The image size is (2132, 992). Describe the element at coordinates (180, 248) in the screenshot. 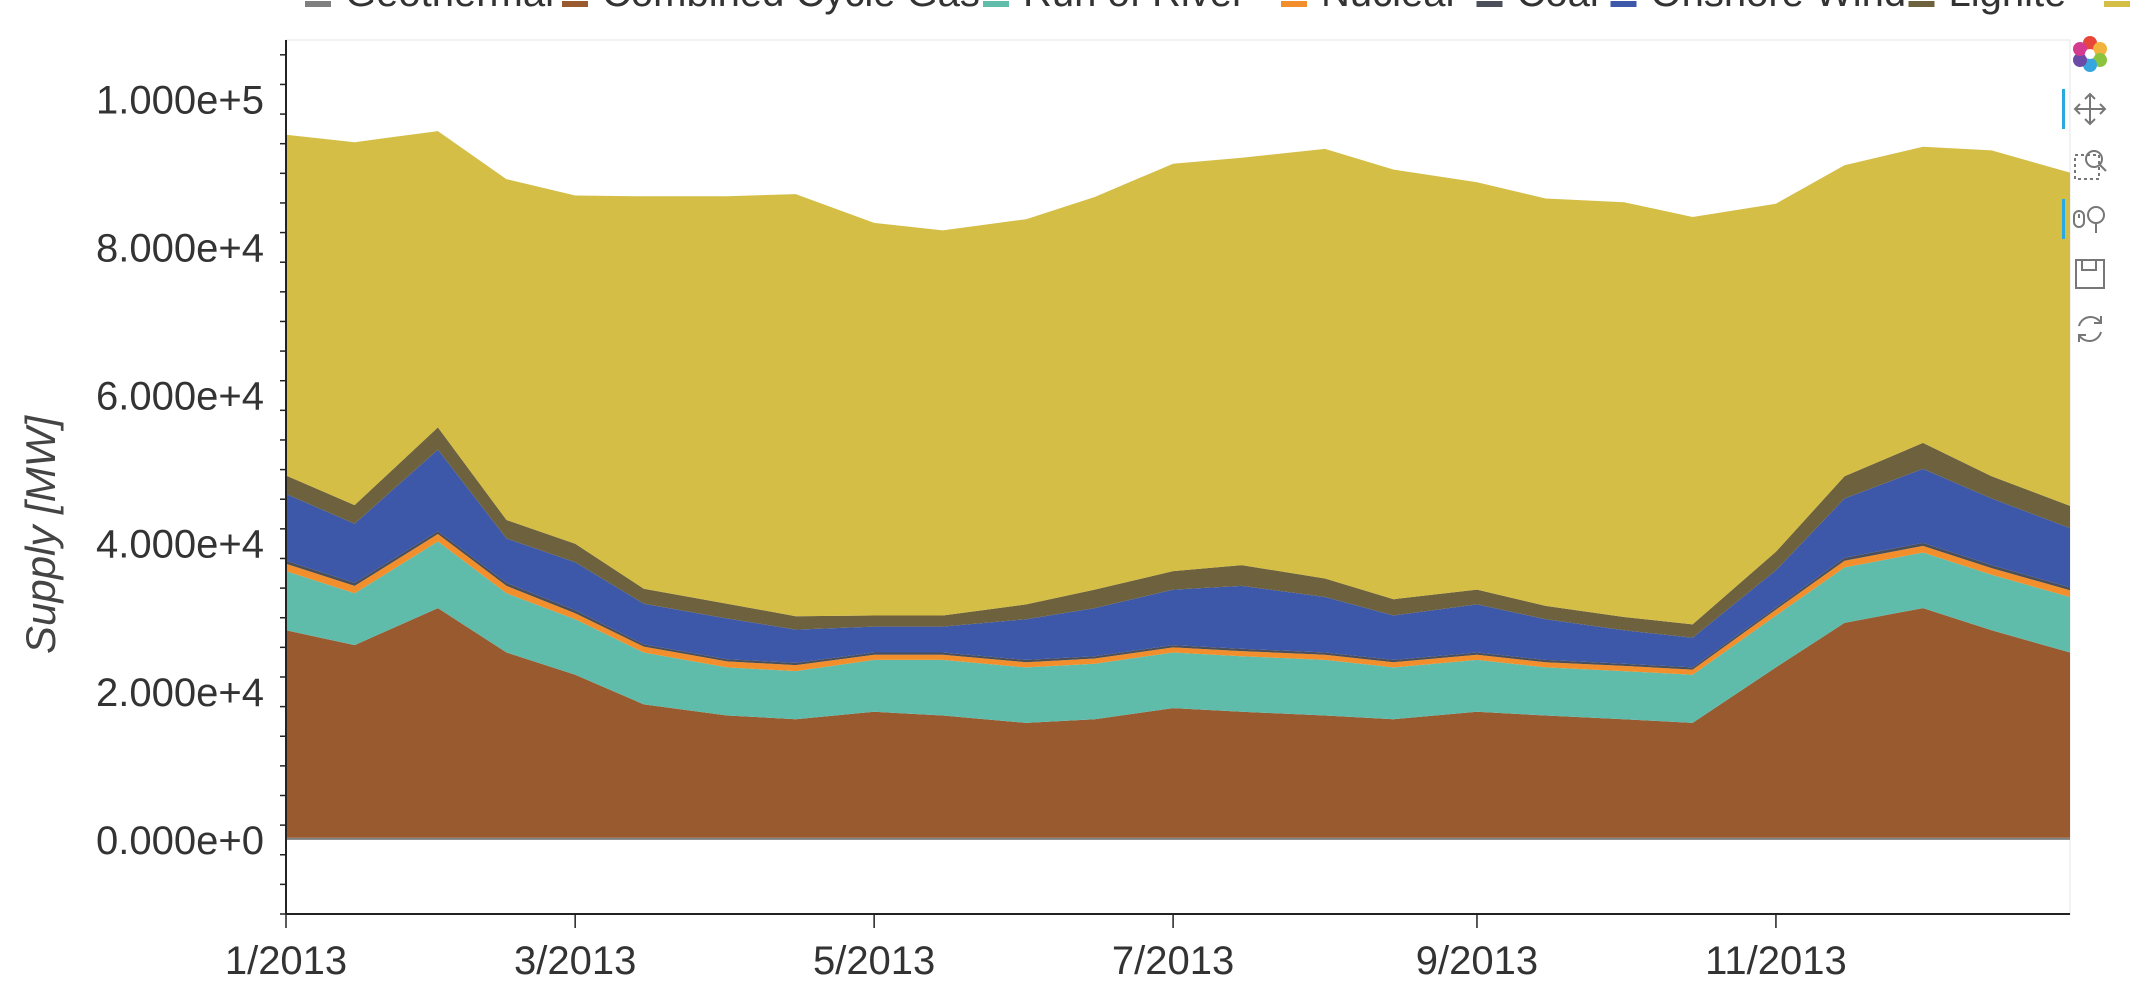

I see `y-tick-label: 8.000e+4` at that location.